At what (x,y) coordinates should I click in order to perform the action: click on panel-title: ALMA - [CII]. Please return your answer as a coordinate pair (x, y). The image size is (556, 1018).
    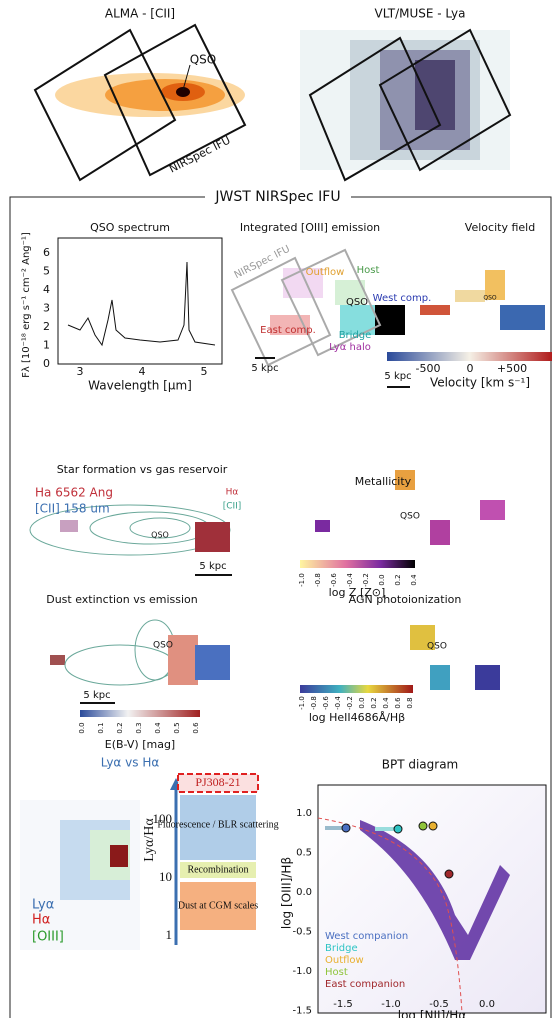
    Looking at the image, I should click on (140, 14).